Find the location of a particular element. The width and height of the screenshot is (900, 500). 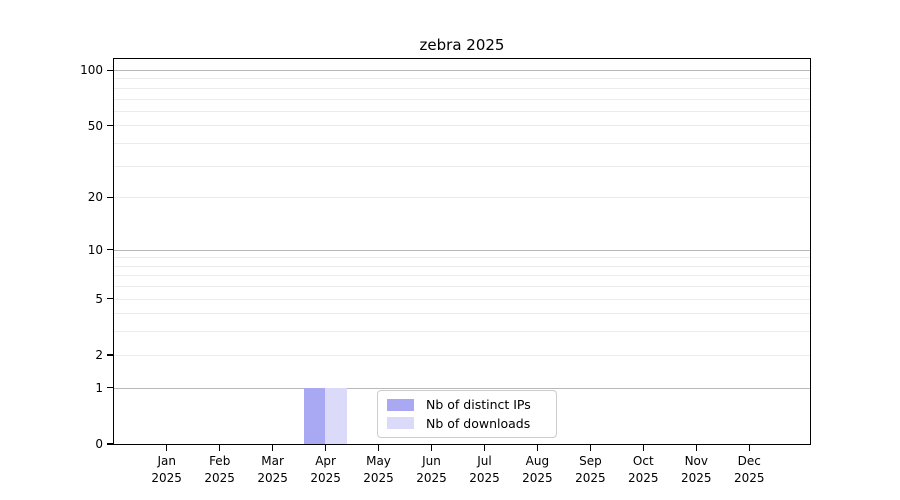

x-tick-month-dec: Dec is located at coordinates (749, 461).